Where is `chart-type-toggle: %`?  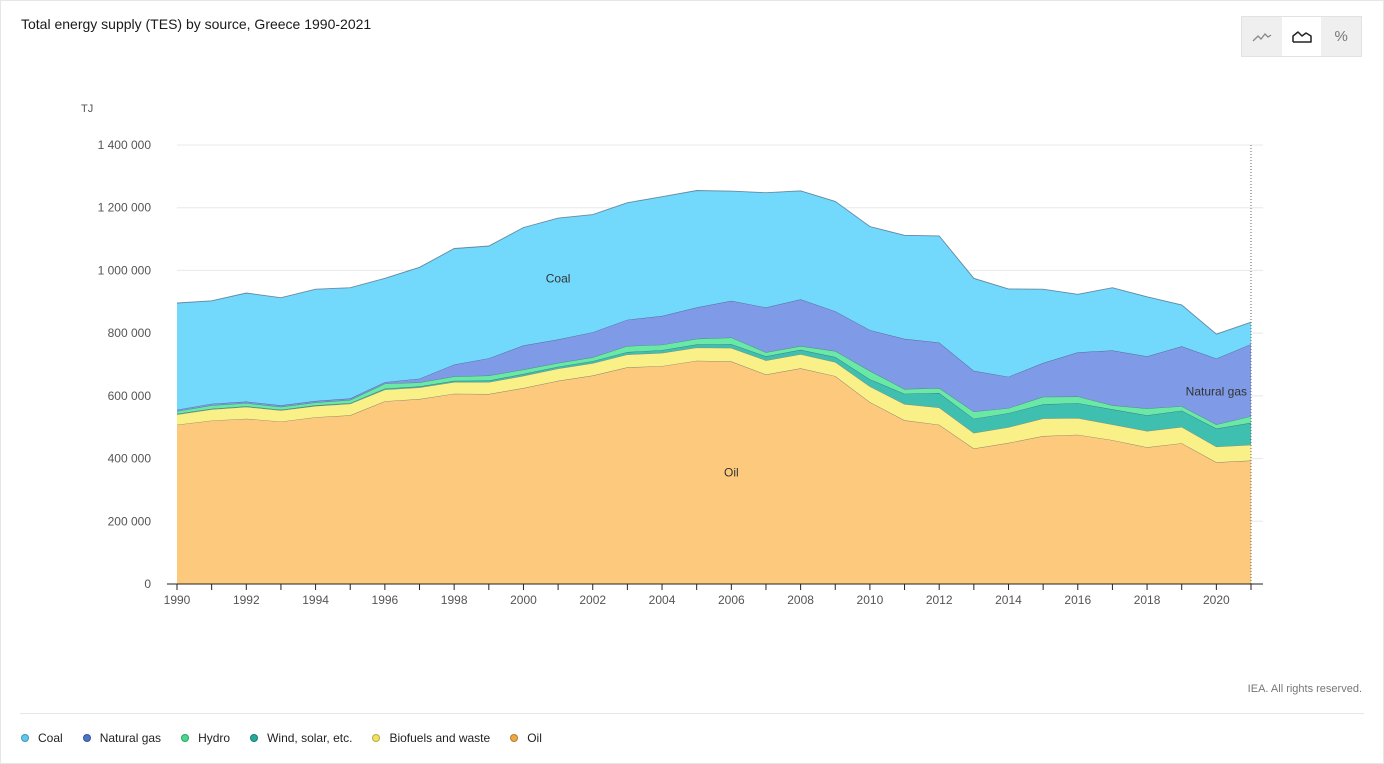
chart-type-toggle: % is located at coordinates (1301, 36).